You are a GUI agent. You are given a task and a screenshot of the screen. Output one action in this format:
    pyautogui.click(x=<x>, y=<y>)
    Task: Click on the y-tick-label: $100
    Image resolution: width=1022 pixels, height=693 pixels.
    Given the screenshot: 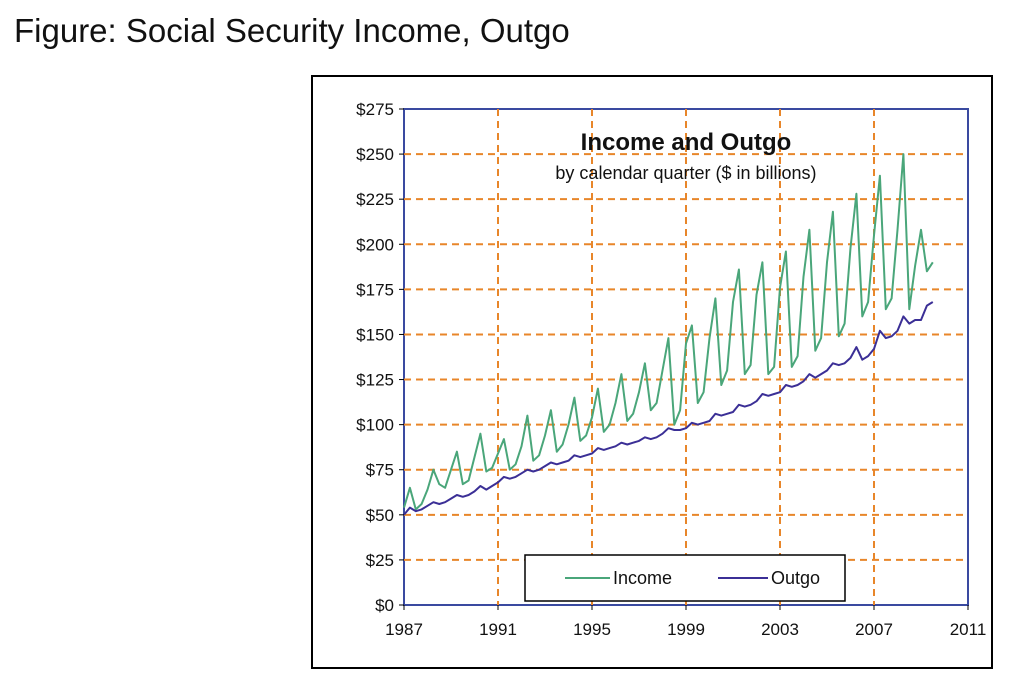 What is the action you would take?
    pyautogui.click(x=375, y=425)
    